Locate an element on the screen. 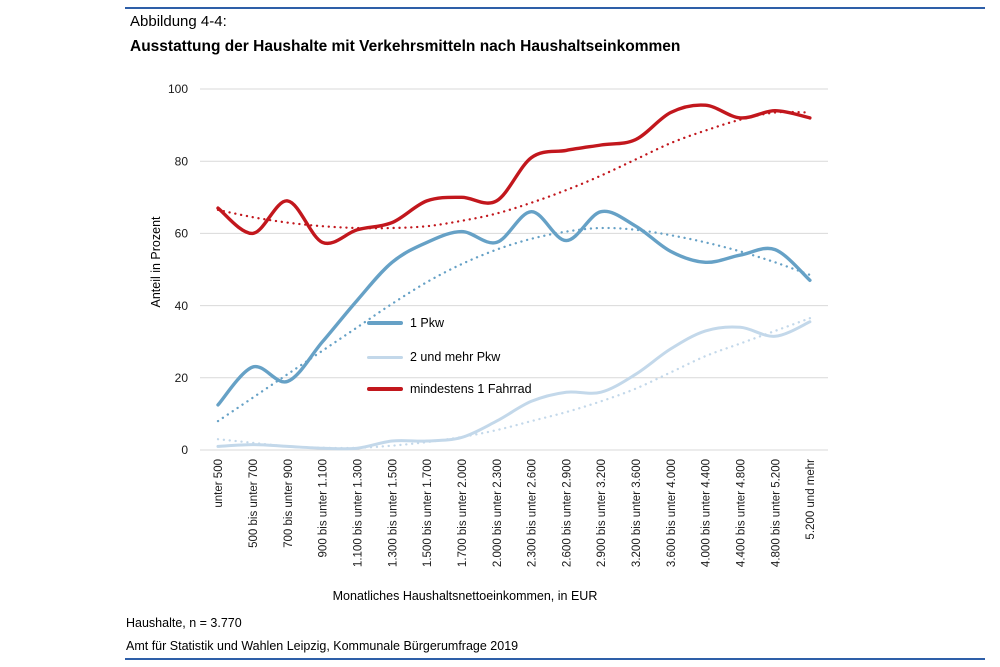  legend-swatch-1-pkw is located at coordinates (385, 323).